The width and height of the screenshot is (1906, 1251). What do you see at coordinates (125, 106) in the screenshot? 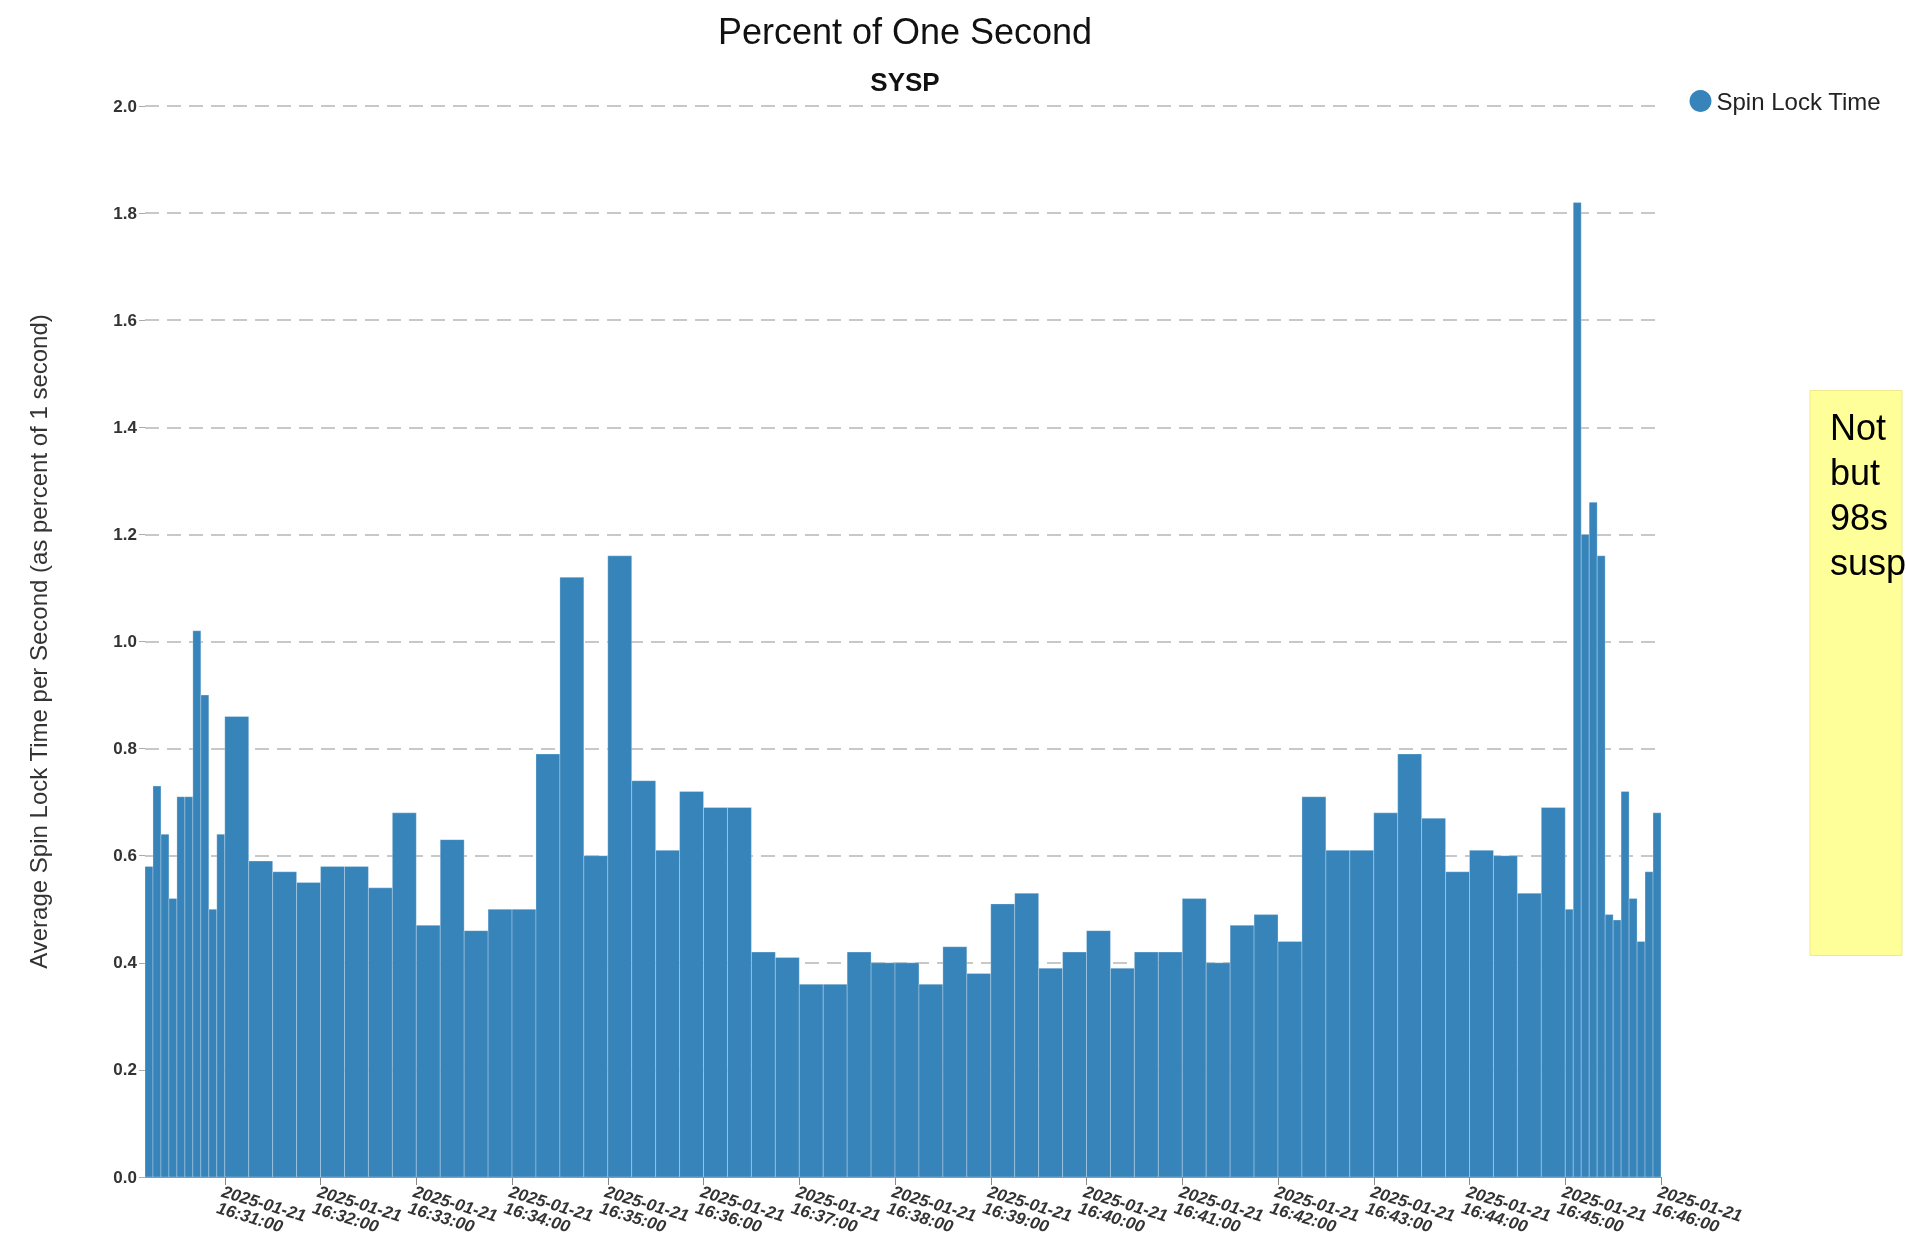
I see `y-tick-label: 2.0` at bounding box center [125, 106].